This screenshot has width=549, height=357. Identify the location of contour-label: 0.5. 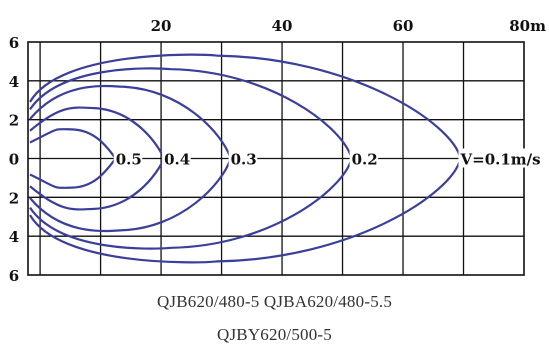
(129, 160).